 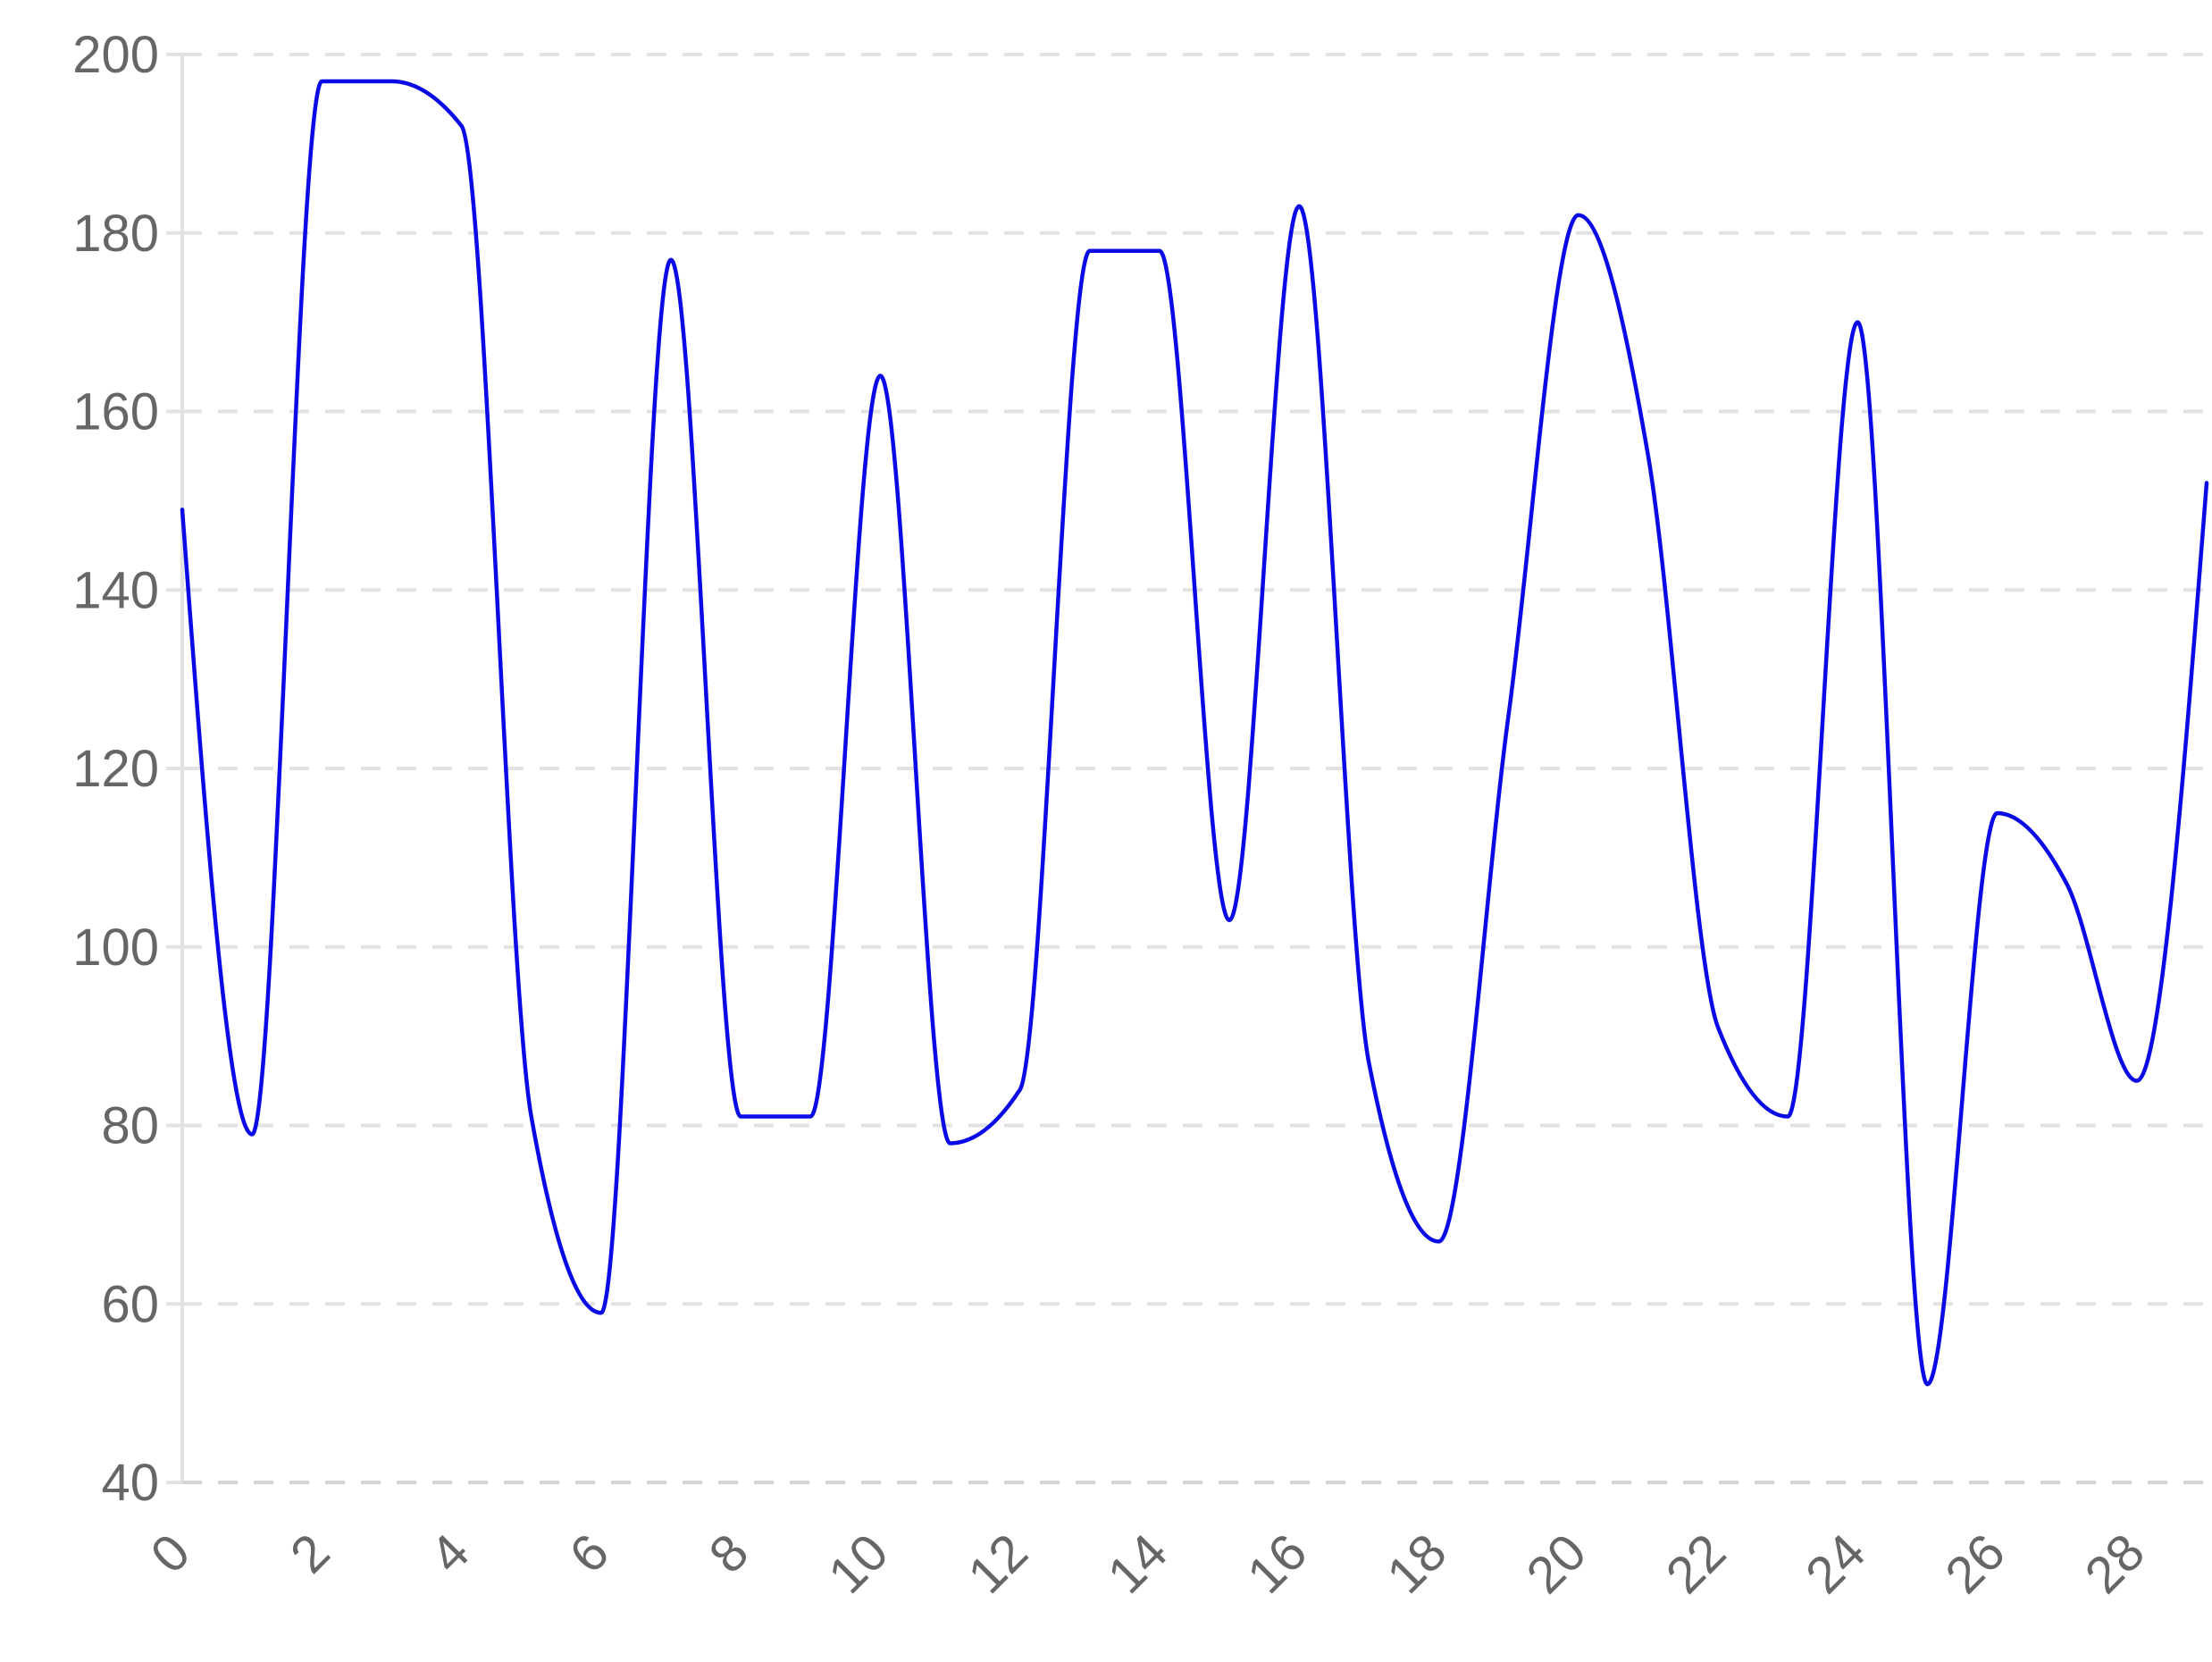 What do you see at coordinates (115, 412) in the screenshot?
I see `y-tick-label: 160` at bounding box center [115, 412].